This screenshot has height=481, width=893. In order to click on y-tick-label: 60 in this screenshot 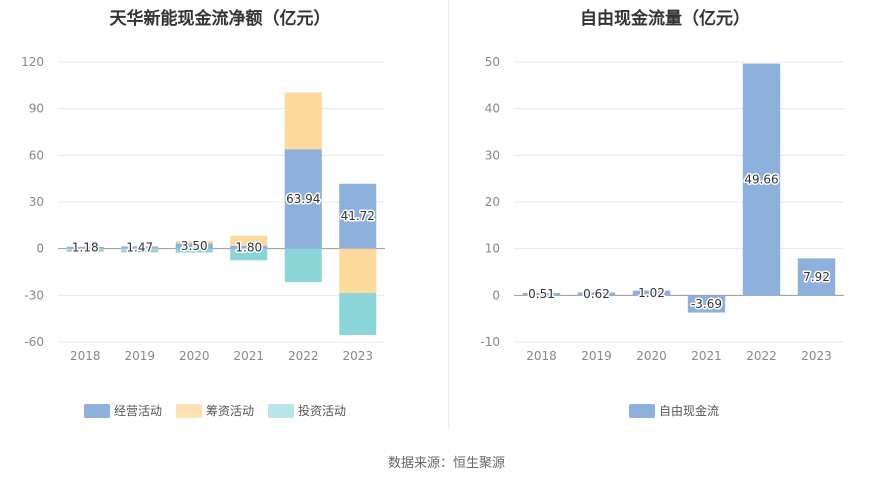, I will do `click(36, 155)`.